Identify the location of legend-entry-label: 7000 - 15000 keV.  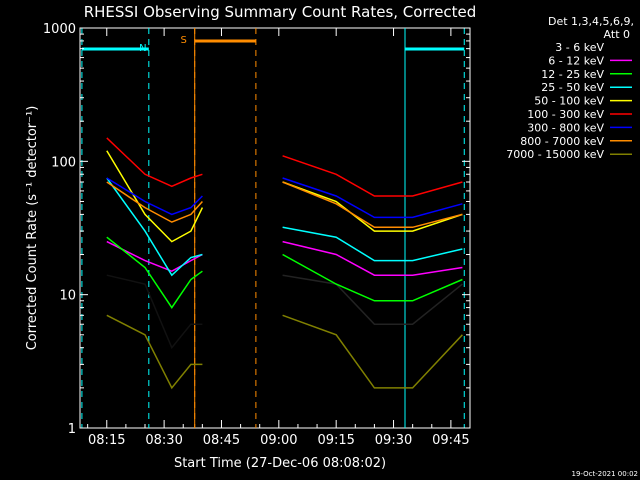
(555, 154).